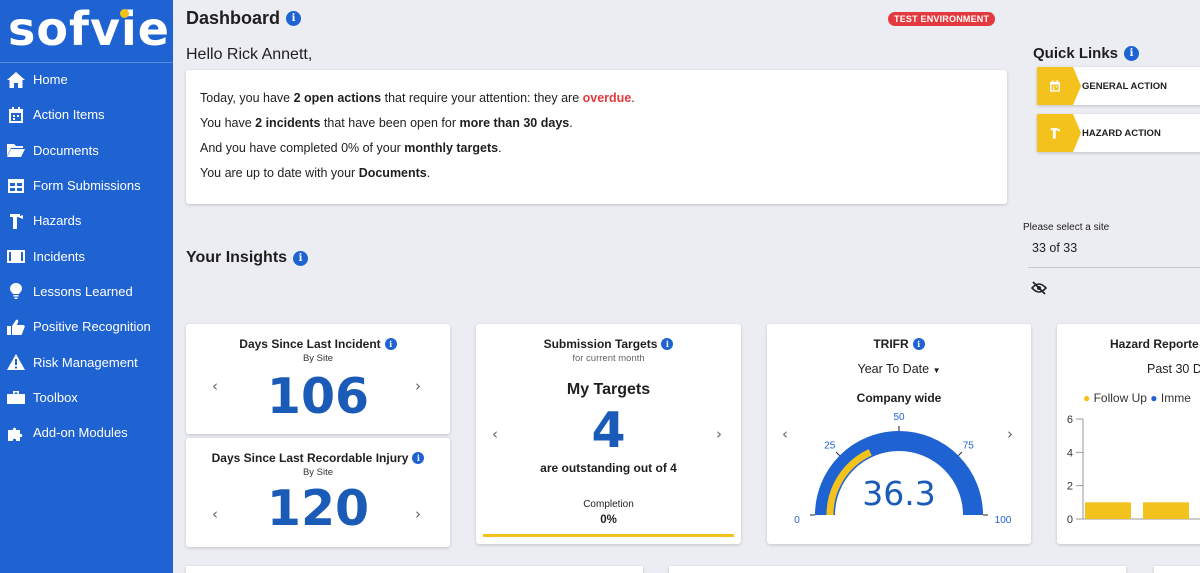  I want to click on sidebar-item-label: Hazards, so click(57, 221).